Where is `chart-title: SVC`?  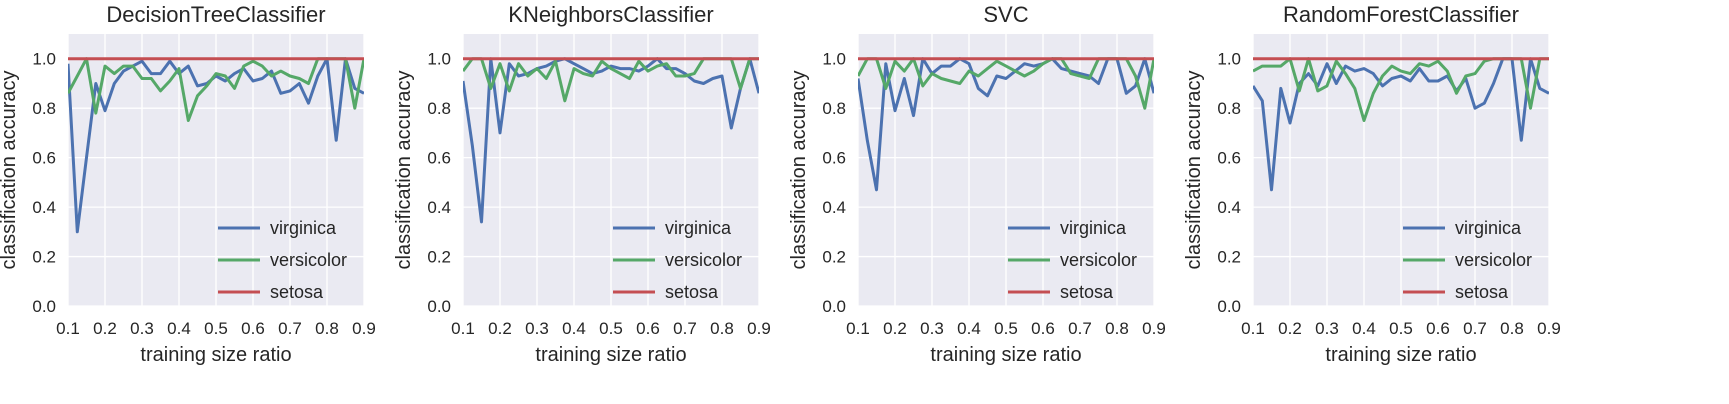 chart-title: SVC is located at coordinates (1005, 14).